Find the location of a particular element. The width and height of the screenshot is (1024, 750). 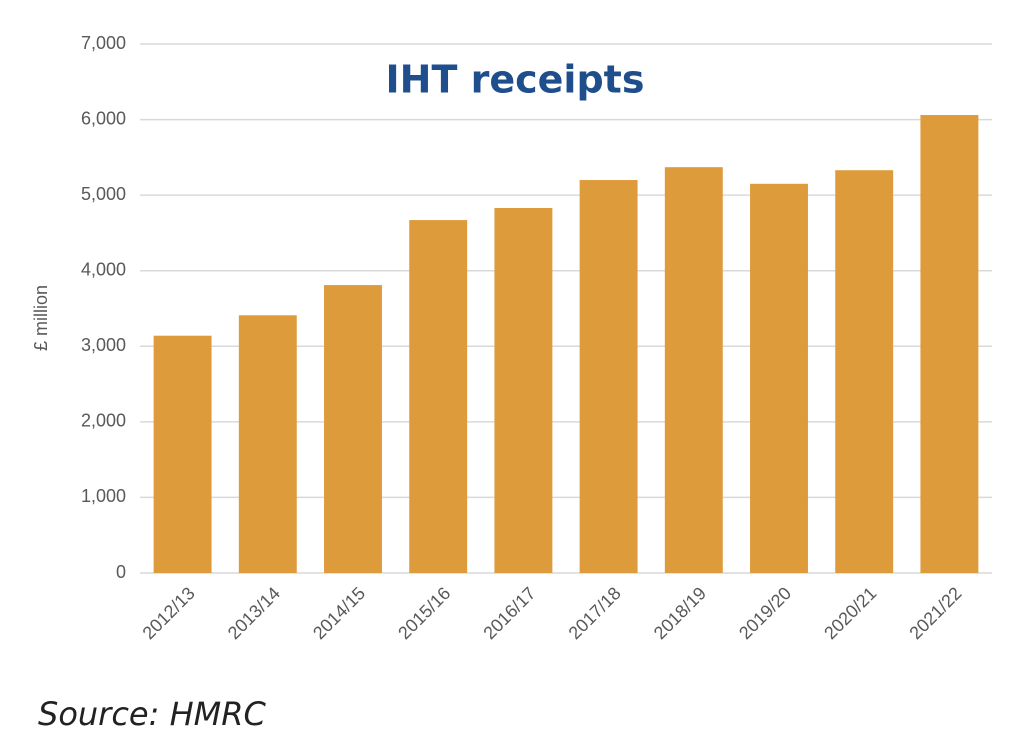

y-tick-label: 7,000 is located at coordinates (103, 43).